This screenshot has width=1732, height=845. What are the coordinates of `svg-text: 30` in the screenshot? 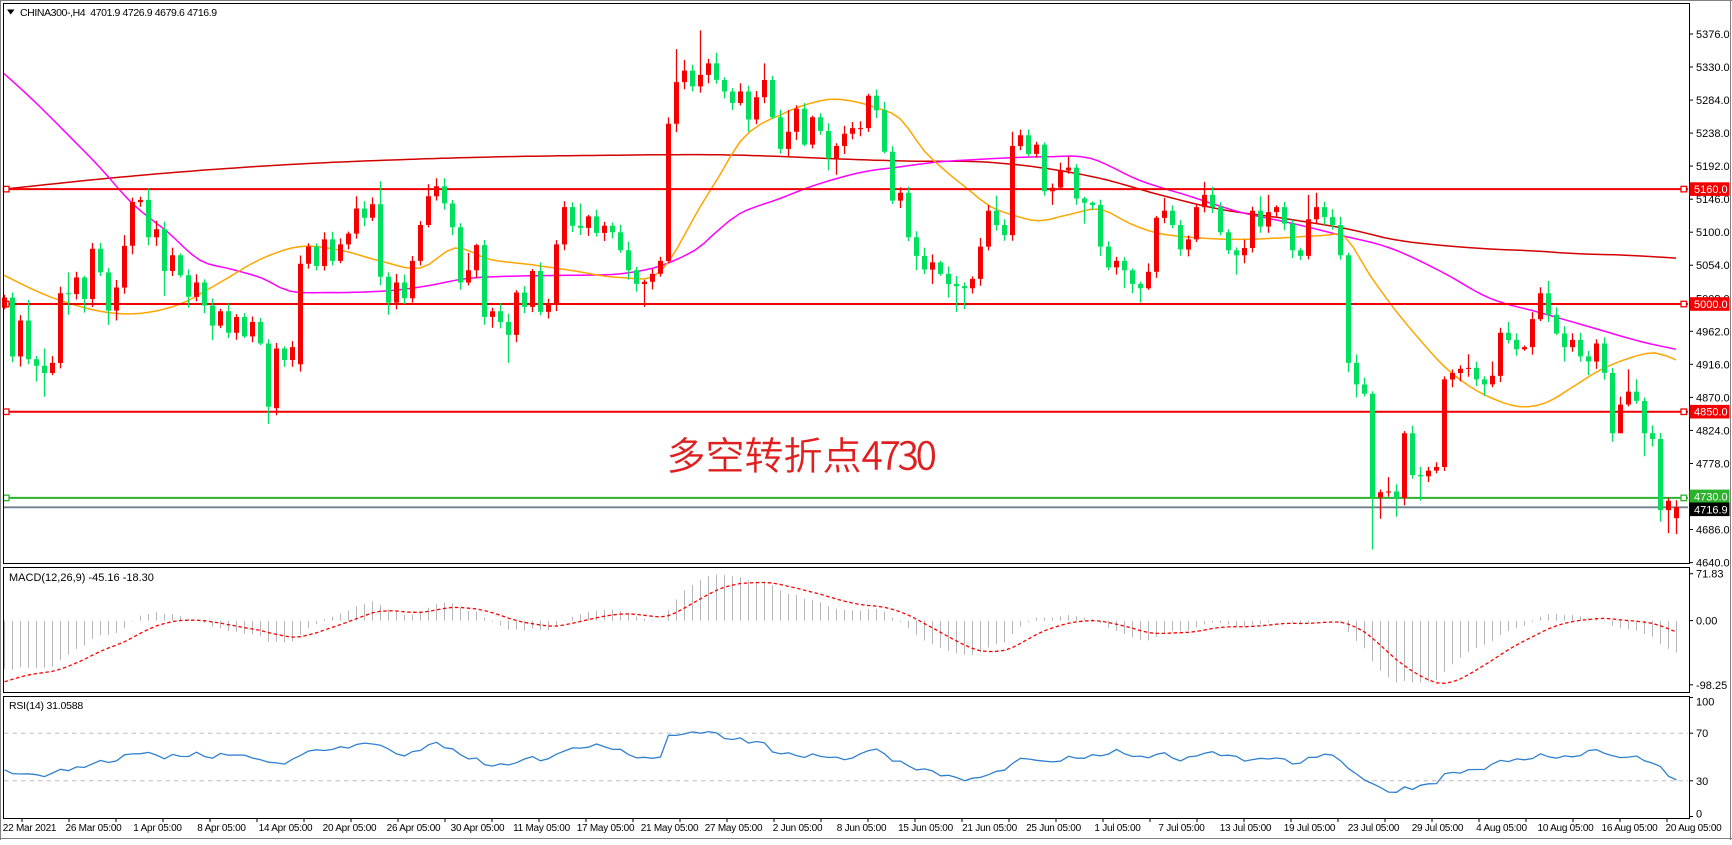 It's located at (1702, 782).